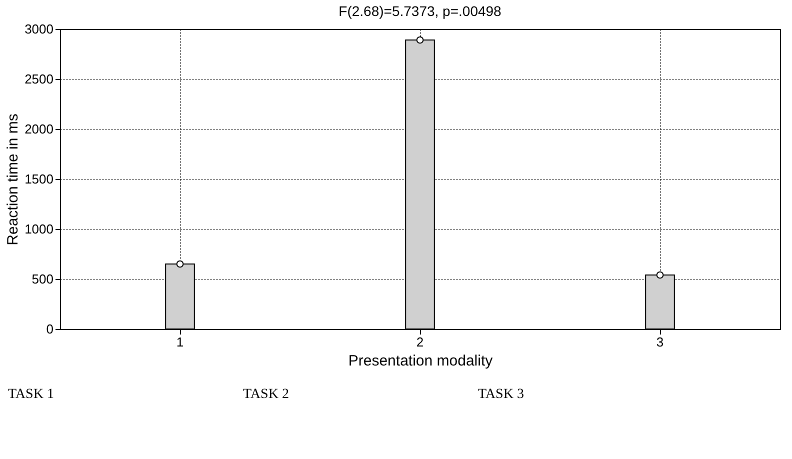 The height and width of the screenshot is (459, 792). What do you see at coordinates (180, 342) in the screenshot?
I see `x-tick-label: 1` at bounding box center [180, 342].